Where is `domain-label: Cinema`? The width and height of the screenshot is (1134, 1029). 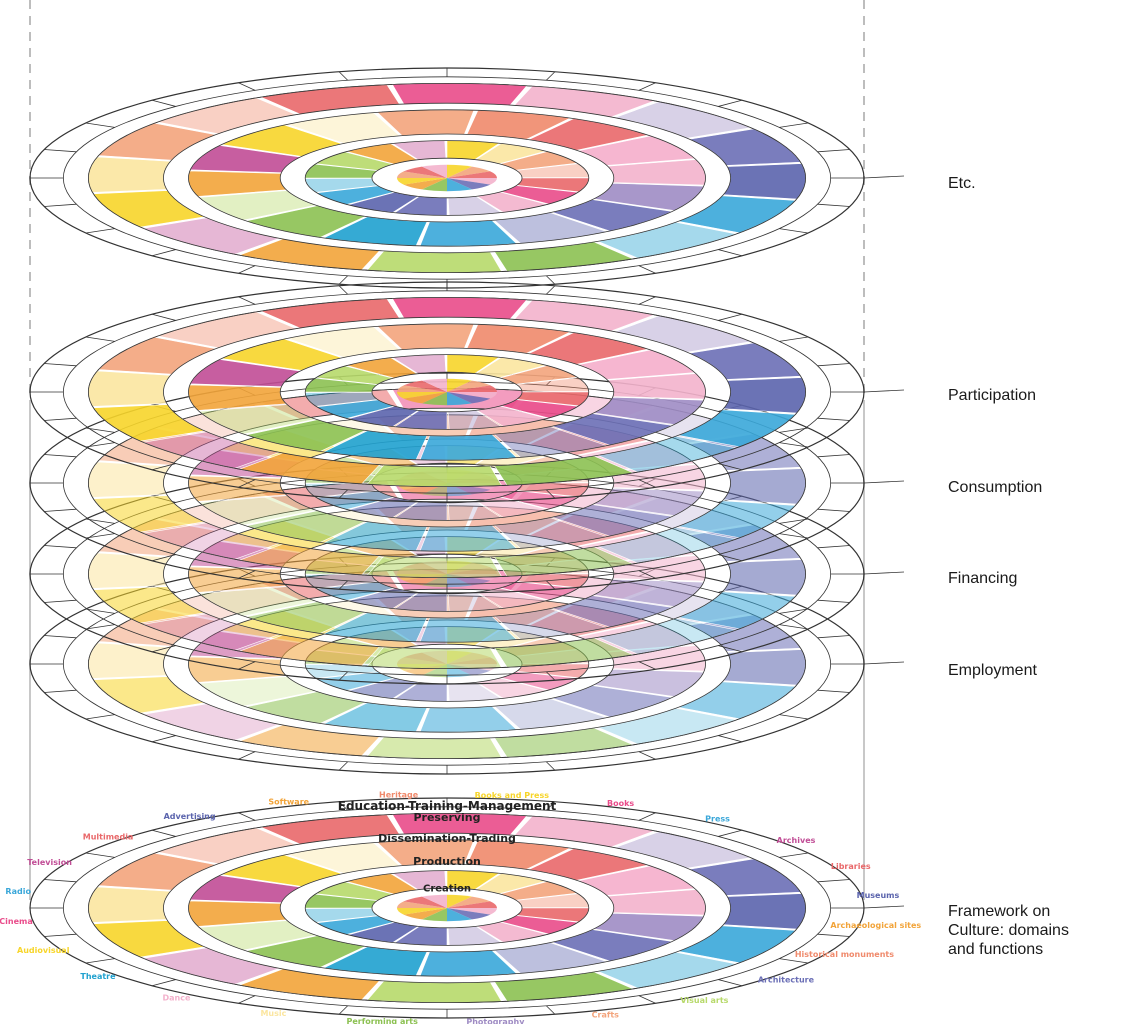 domain-label: Cinema is located at coordinates (16, 921).